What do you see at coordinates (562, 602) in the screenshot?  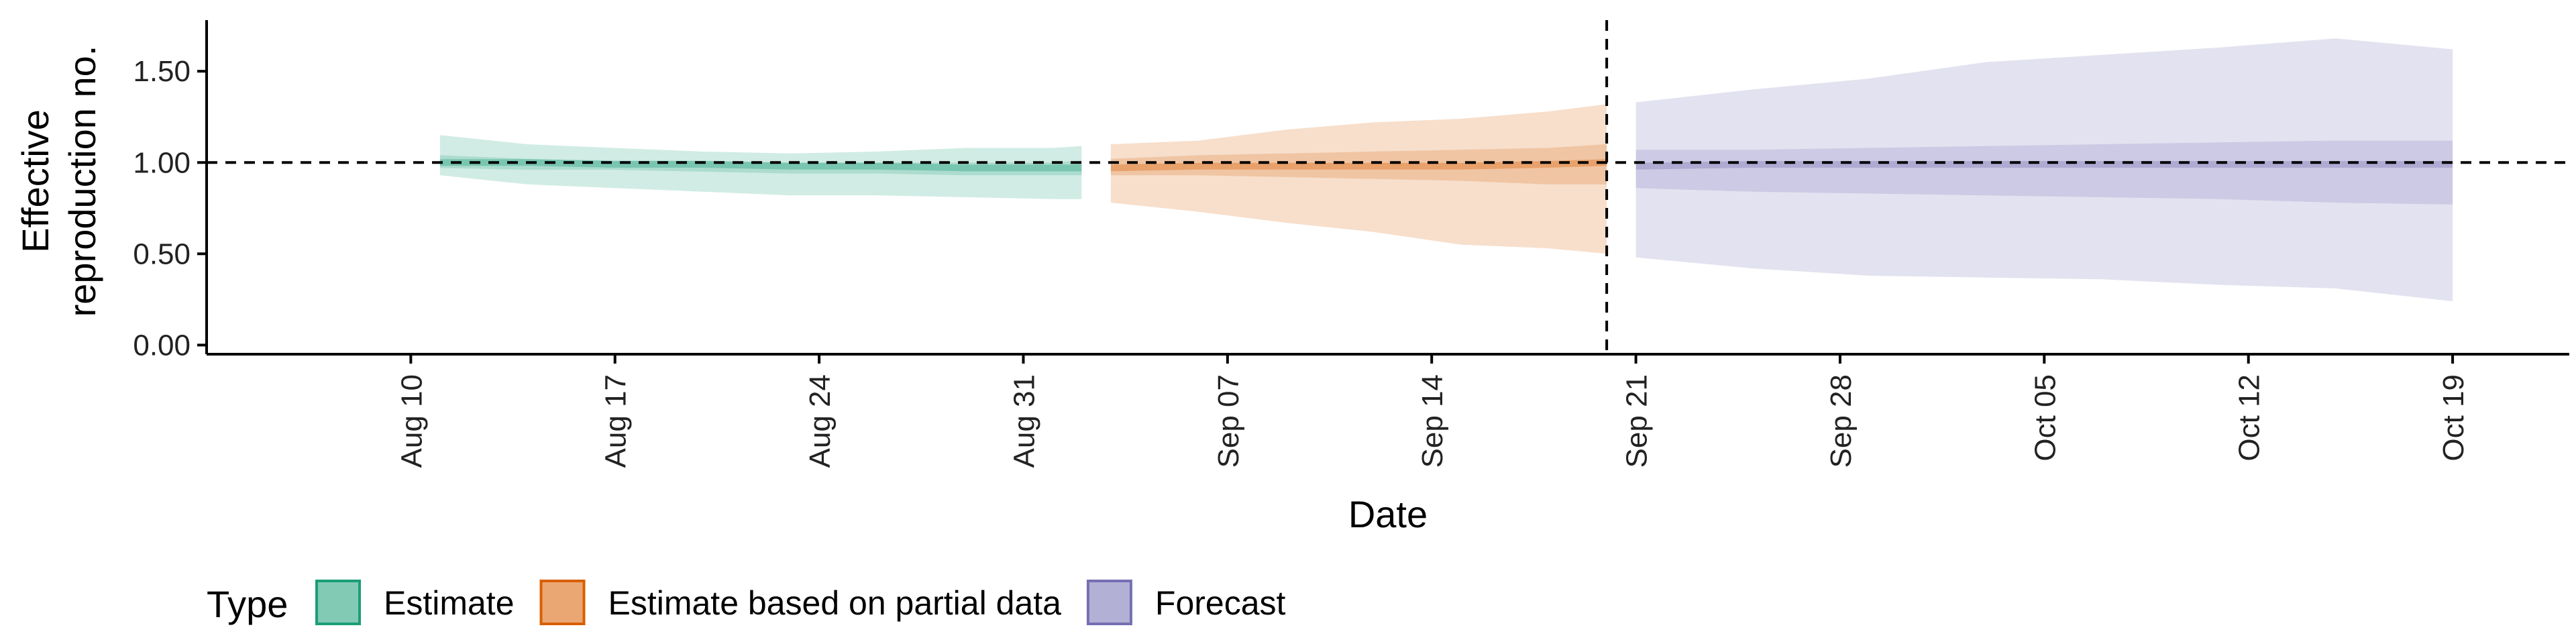 I see `legend-key-estimate-based-on-partial-data` at bounding box center [562, 602].